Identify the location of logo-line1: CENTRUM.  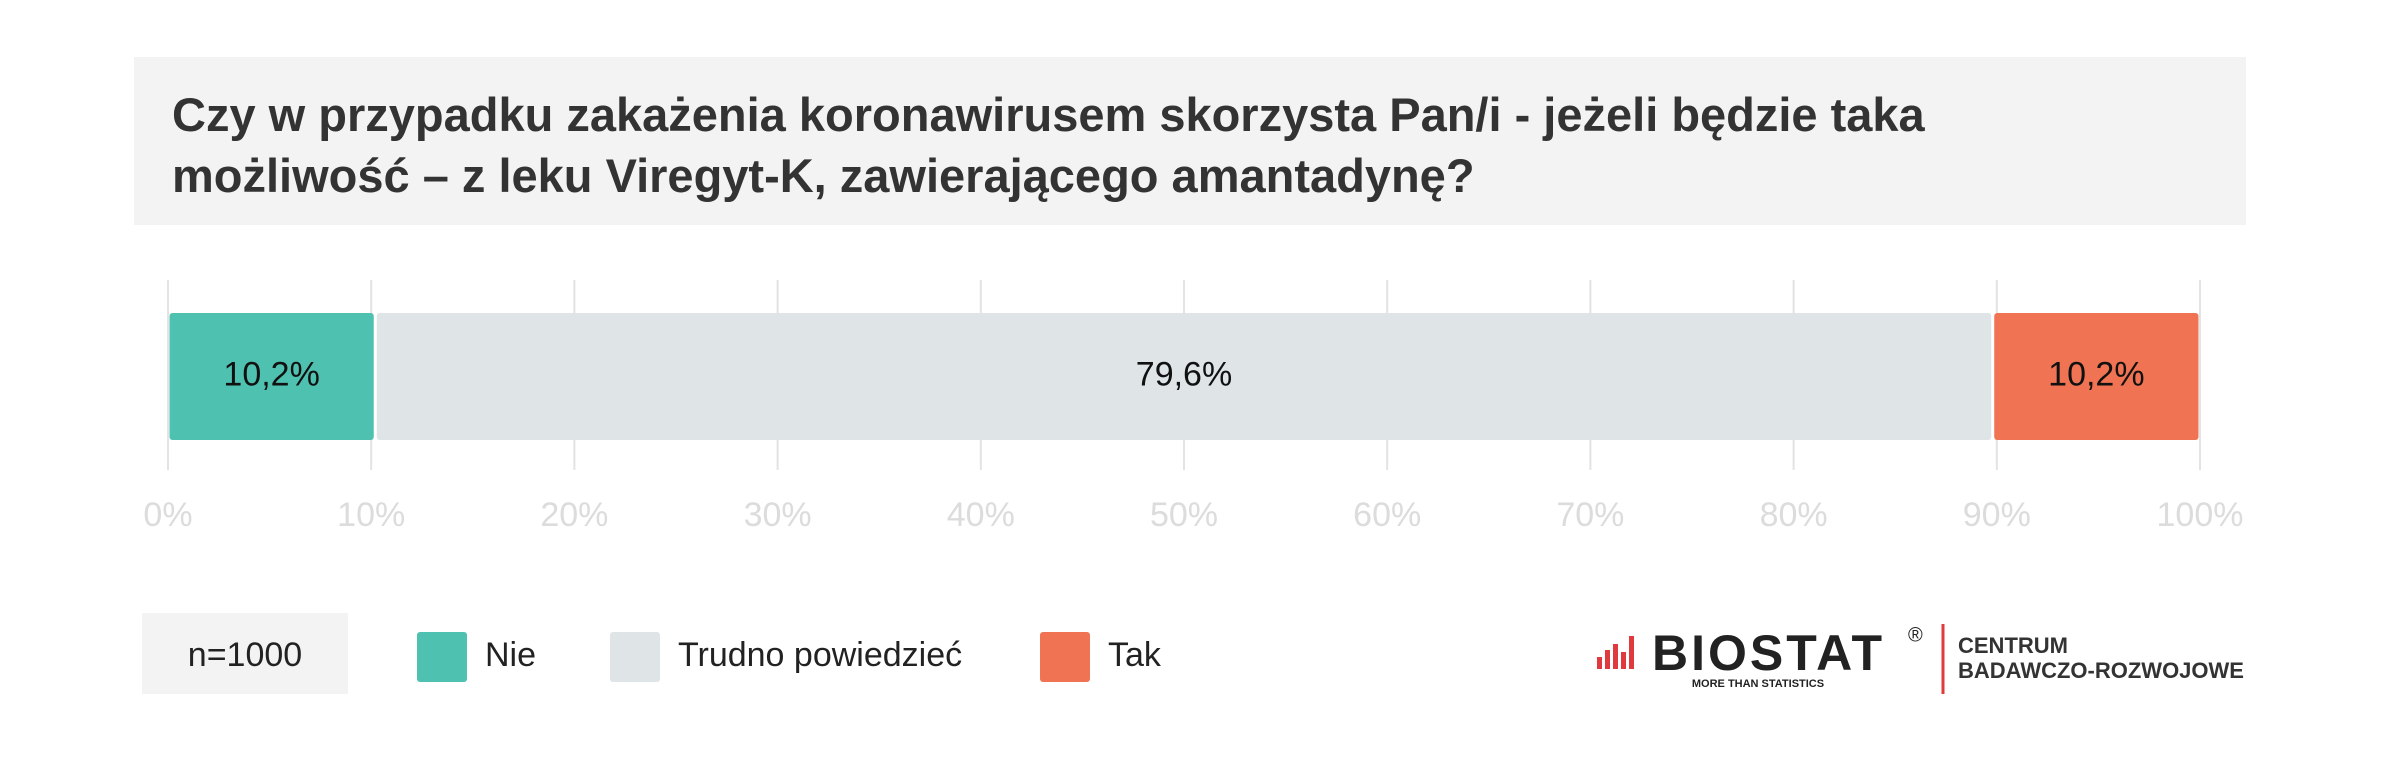
(2013, 645).